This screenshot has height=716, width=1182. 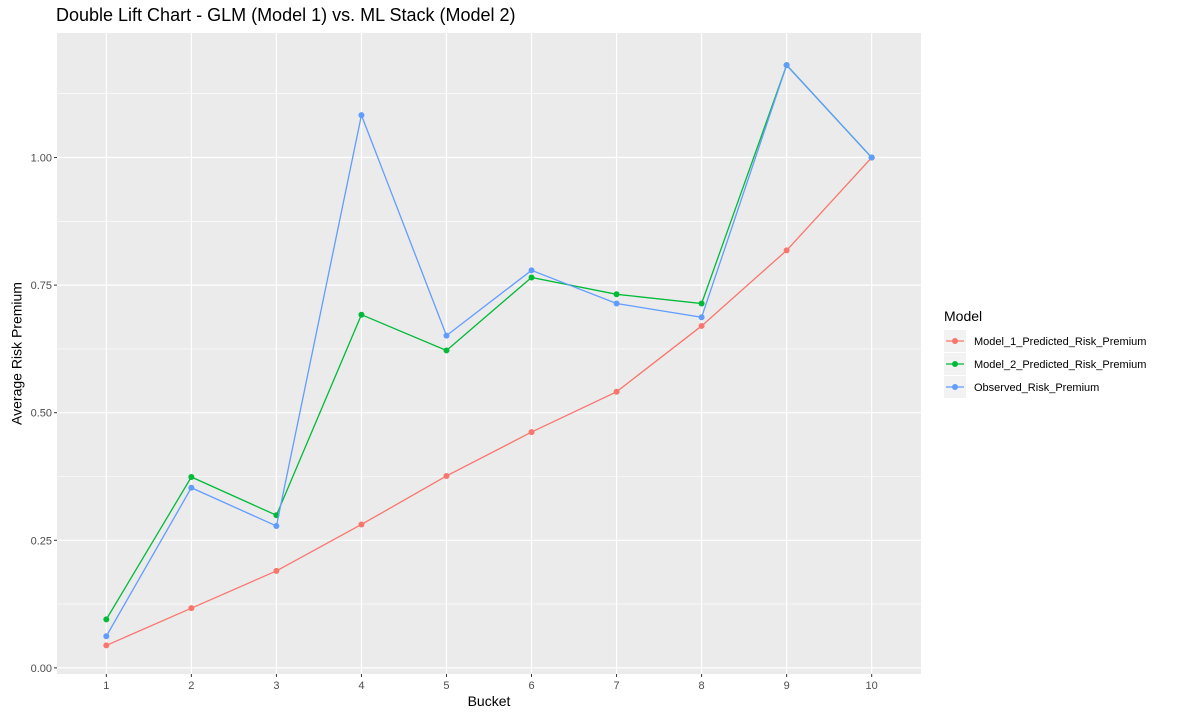 What do you see at coordinates (702, 686) in the screenshot?
I see `x-tick-label: 8` at bounding box center [702, 686].